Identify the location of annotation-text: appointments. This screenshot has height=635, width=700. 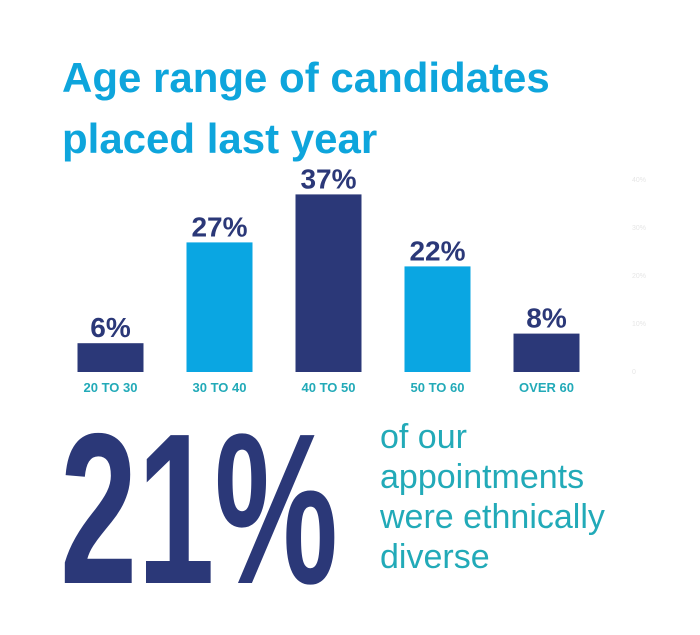
(482, 477).